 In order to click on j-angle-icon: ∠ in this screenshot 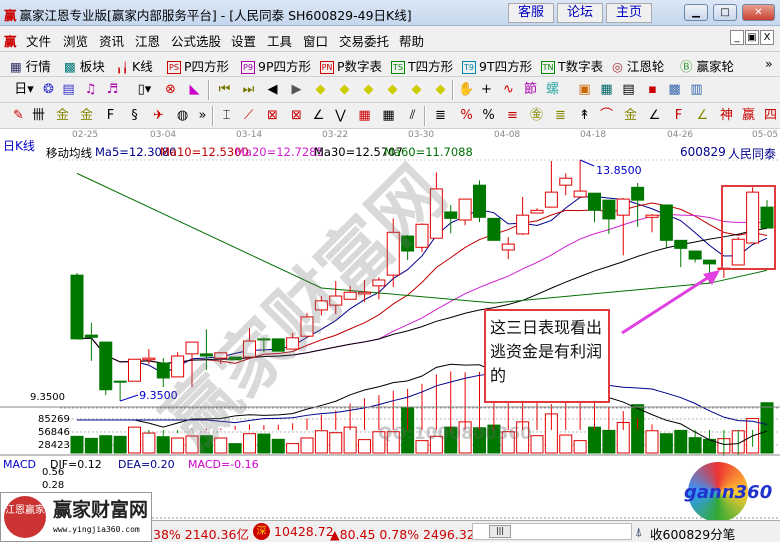, I will do `click(654, 115)`.